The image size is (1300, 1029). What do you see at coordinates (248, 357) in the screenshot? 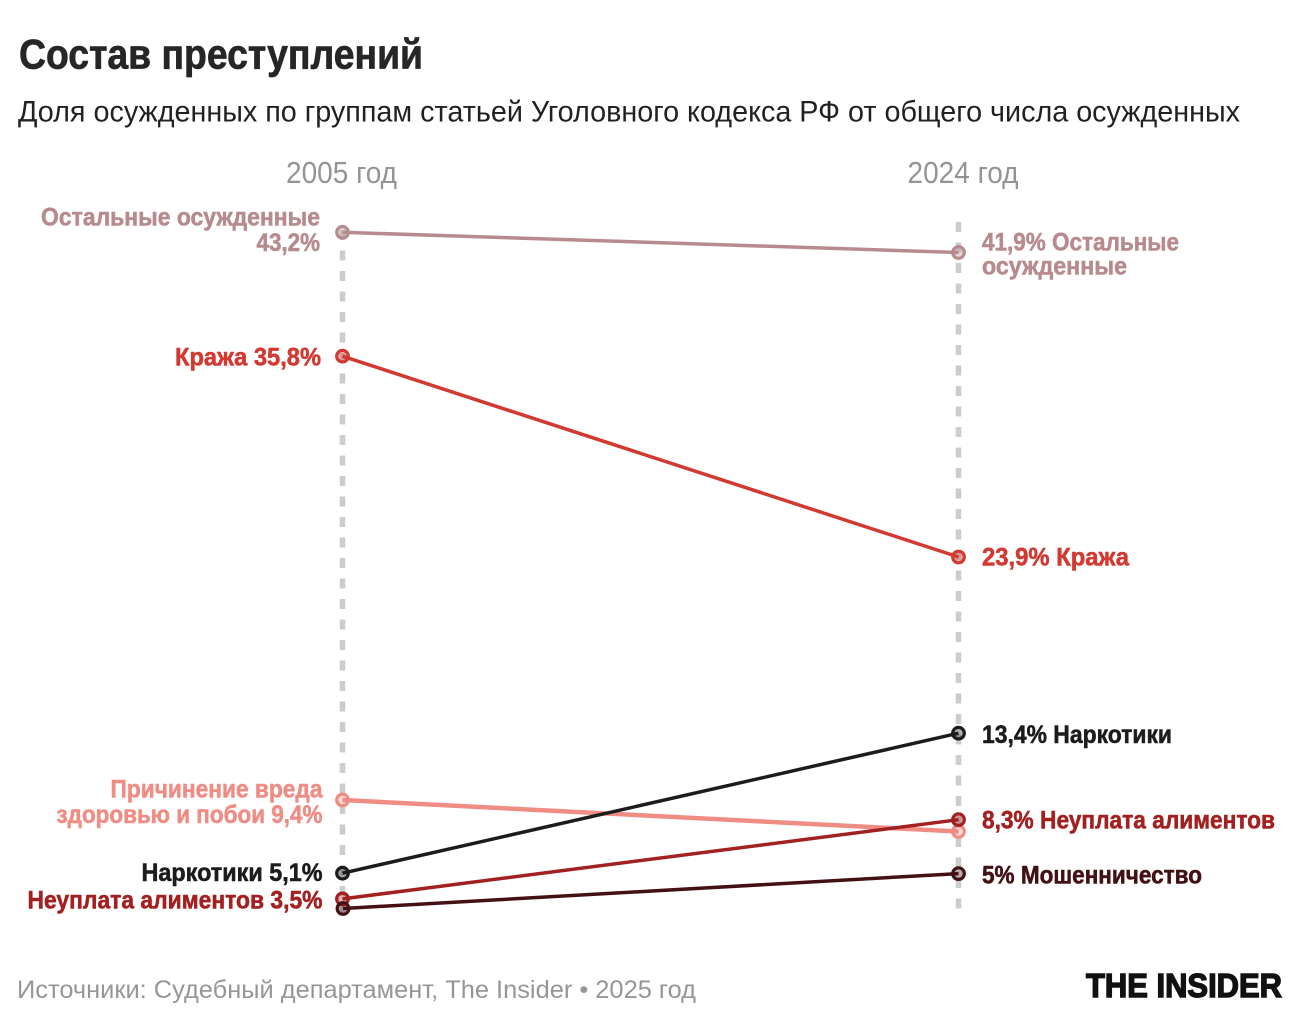
I see `svg-text: Кража 35,8%` at bounding box center [248, 357].